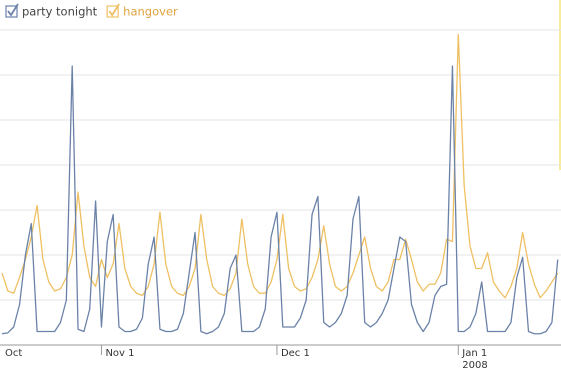 This screenshot has width=561, height=371. Describe the element at coordinates (60, 12) in the screenshot. I see `legend-label: party tonight` at that location.